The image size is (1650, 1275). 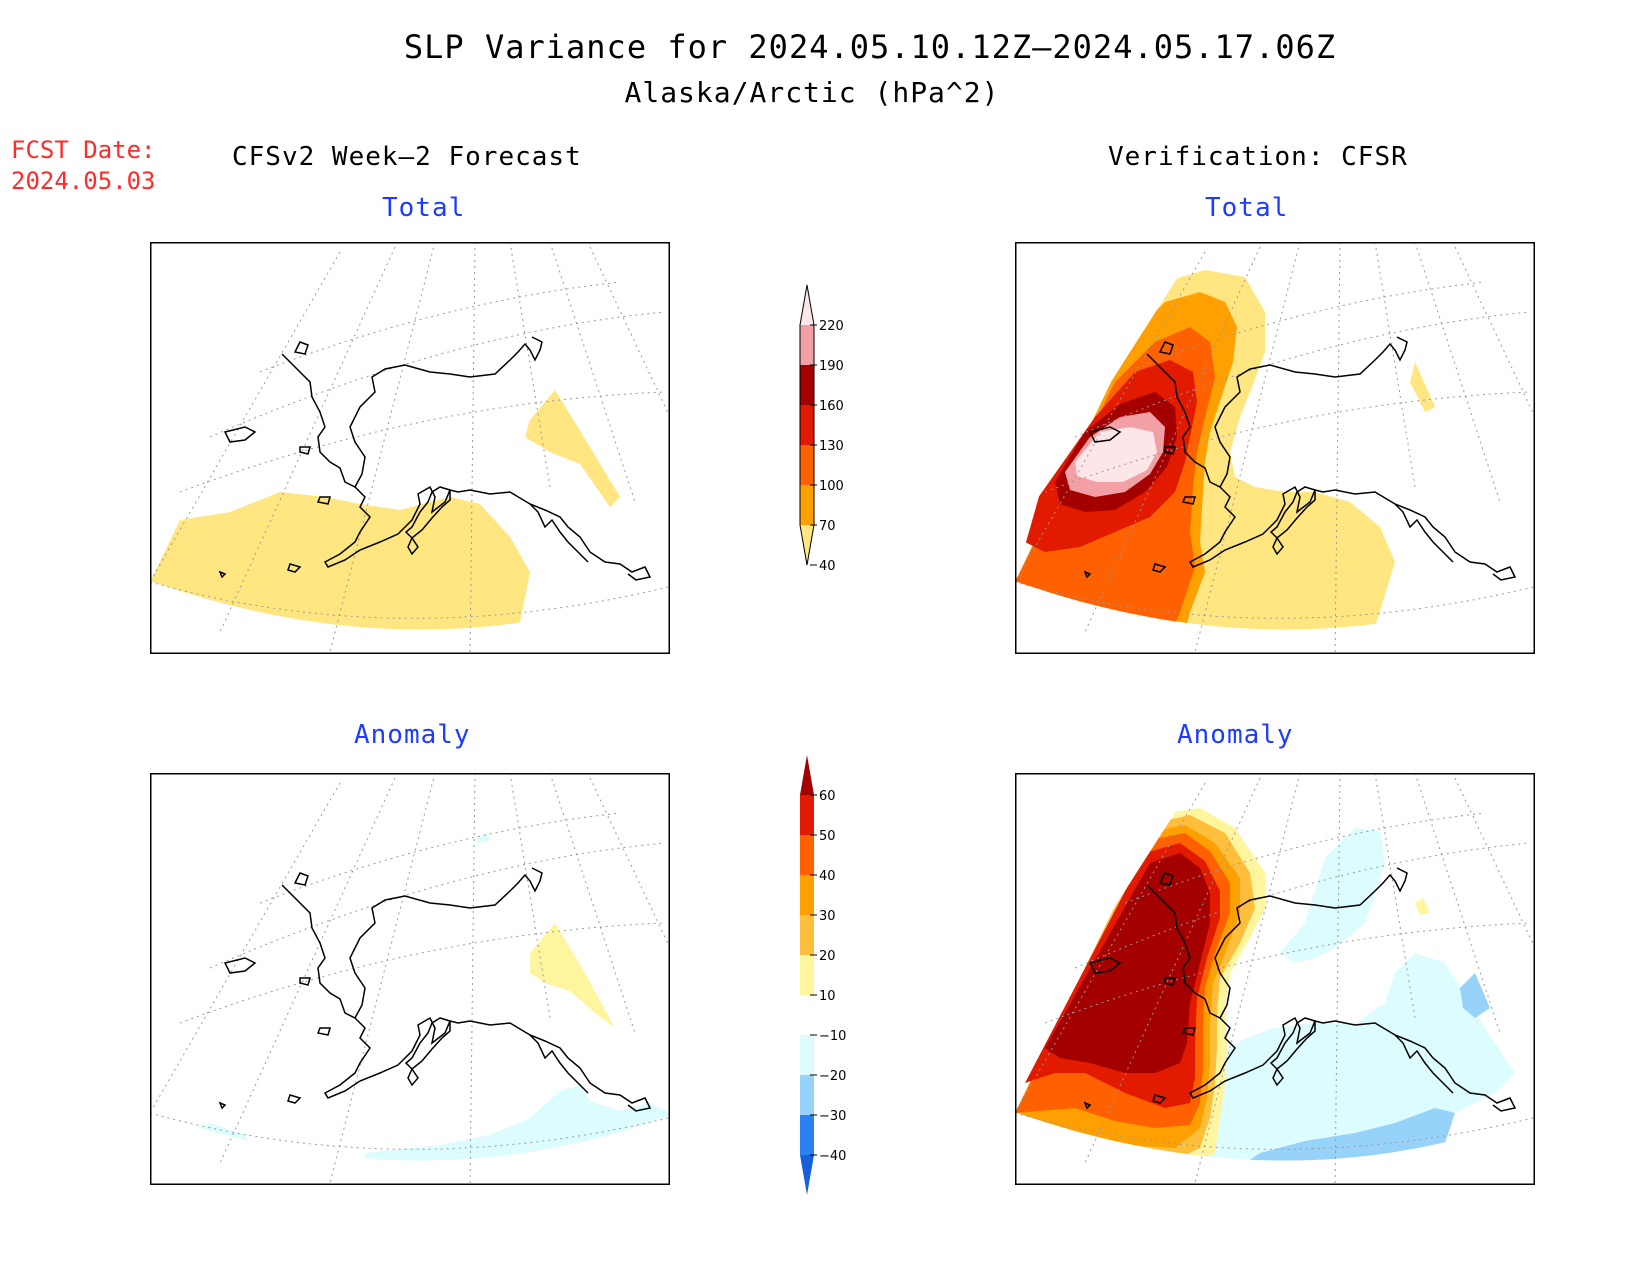 What do you see at coordinates (83, 181) in the screenshot?
I see `forecast-date-value: 2024.05.03` at bounding box center [83, 181].